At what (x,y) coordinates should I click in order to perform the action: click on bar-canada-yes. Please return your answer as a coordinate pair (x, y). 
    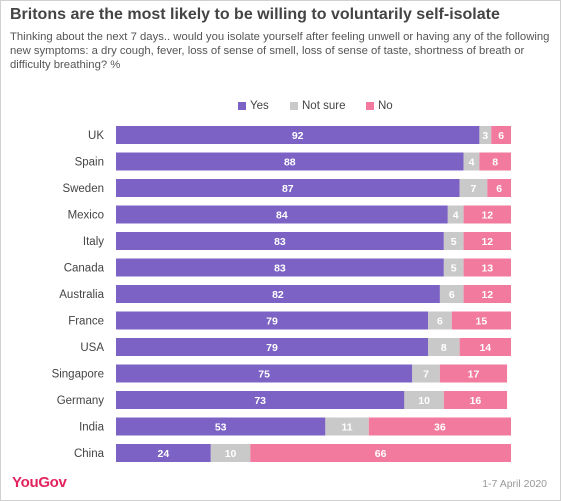
    Looking at the image, I should click on (280, 267).